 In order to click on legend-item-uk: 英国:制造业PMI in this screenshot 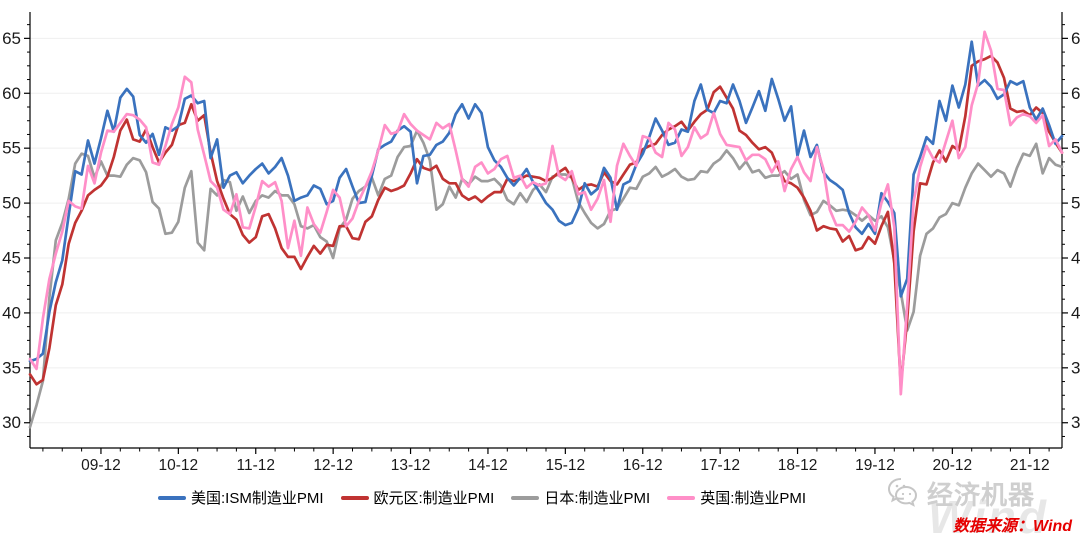, I will do `click(736, 497)`.